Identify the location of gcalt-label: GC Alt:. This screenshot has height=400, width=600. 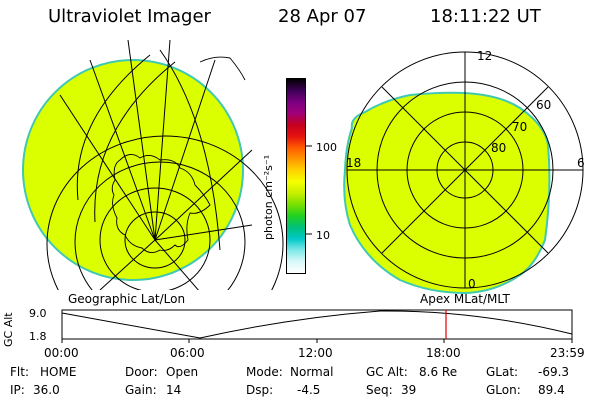
(387, 372).